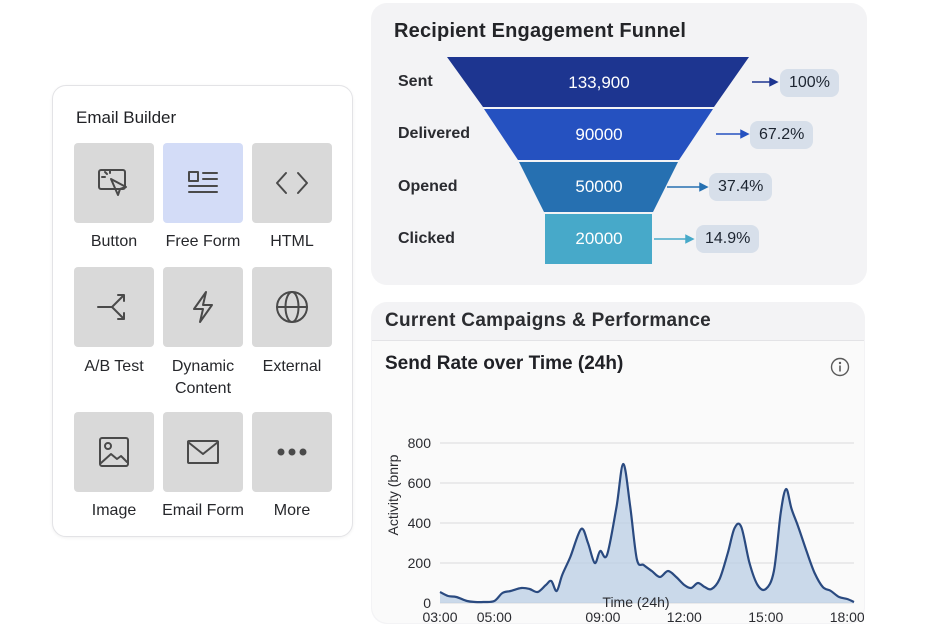 The height and width of the screenshot is (630, 936). Describe the element at coordinates (809, 83) in the screenshot. I see `percent-badge-sent: 100%` at that location.